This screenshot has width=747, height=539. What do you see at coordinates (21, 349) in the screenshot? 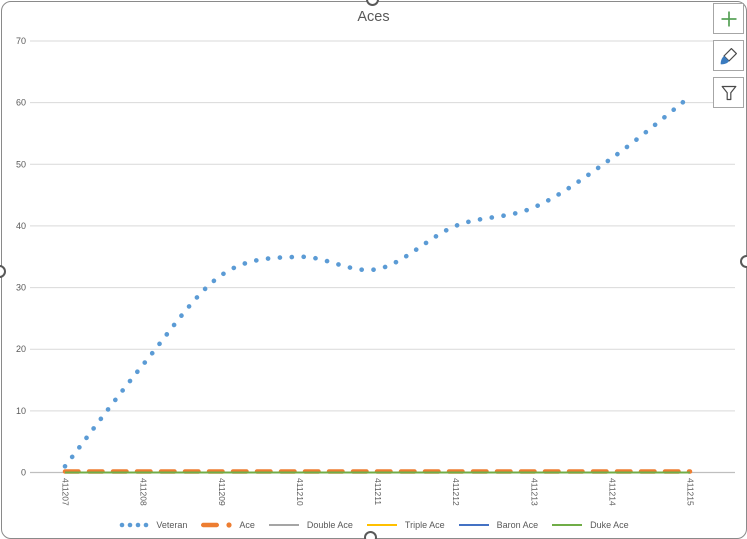
I see `y-axis-tick-label: 20` at bounding box center [21, 349].